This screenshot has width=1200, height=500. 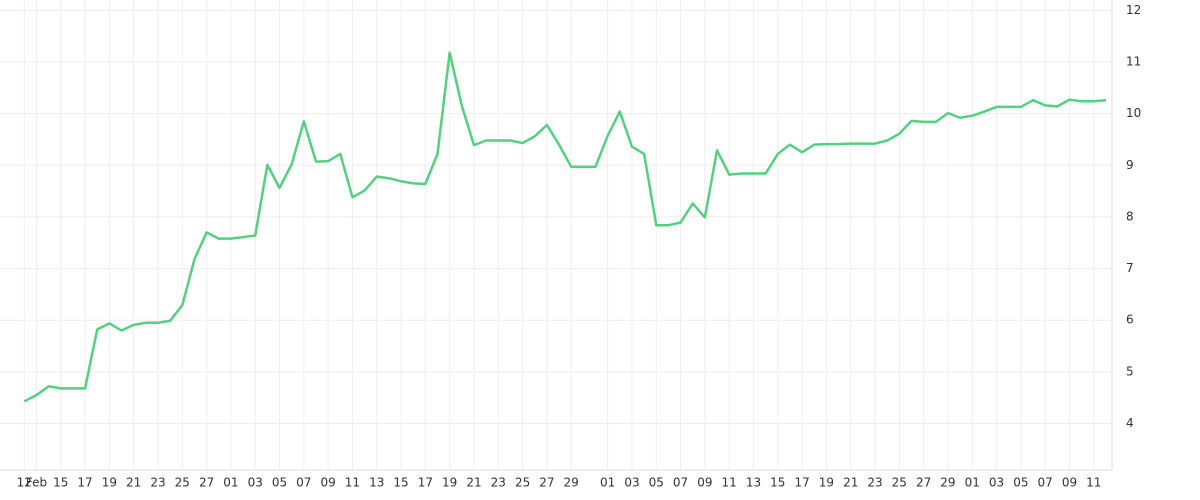 What do you see at coordinates (1133, 10) in the screenshot?
I see `y-tick-label: 12` at bounding box center [1133, 10].